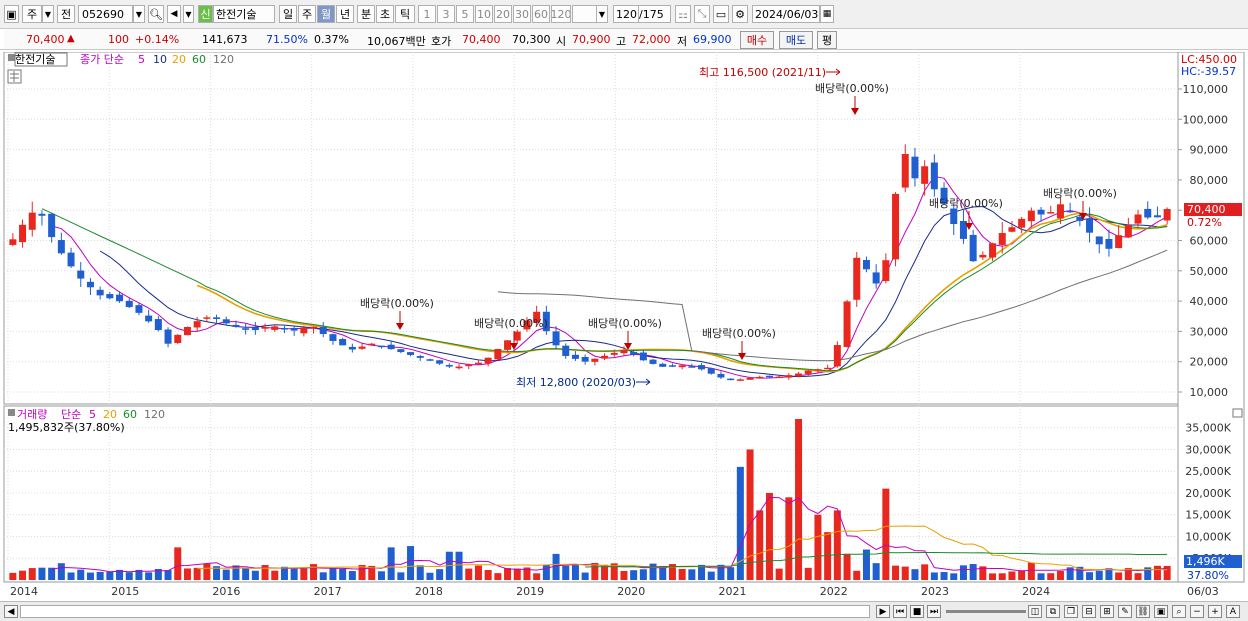  Describe the element at coordinates (621, 41) in the screenshot. I see `high-label: 고` at that location.